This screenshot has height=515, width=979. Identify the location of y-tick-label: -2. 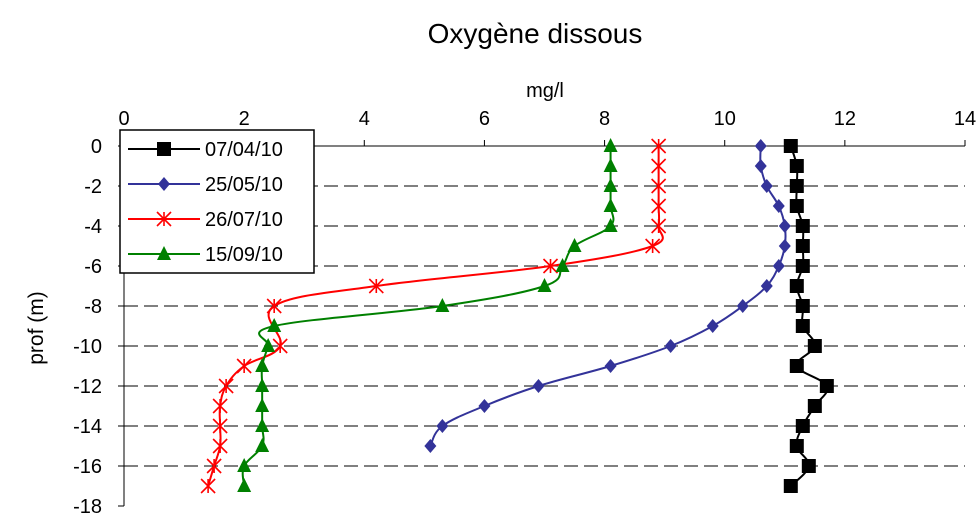
(93, 187).